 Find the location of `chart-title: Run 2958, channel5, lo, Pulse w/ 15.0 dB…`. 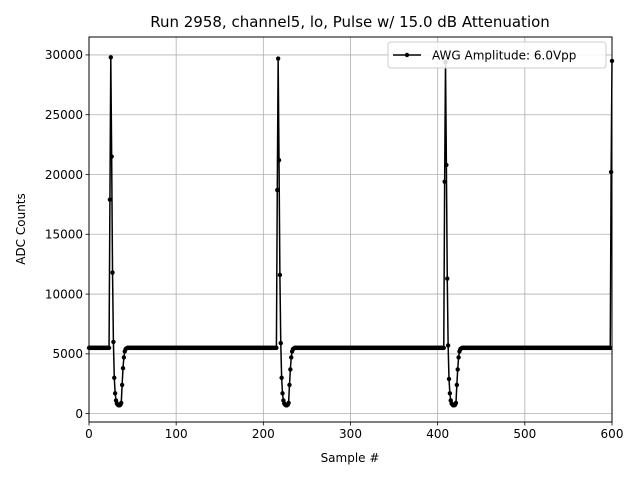

chart-title: Run 2958, channel5, lo, Pulse w/ 15.0 dB… is located at coordinates (350, 22).